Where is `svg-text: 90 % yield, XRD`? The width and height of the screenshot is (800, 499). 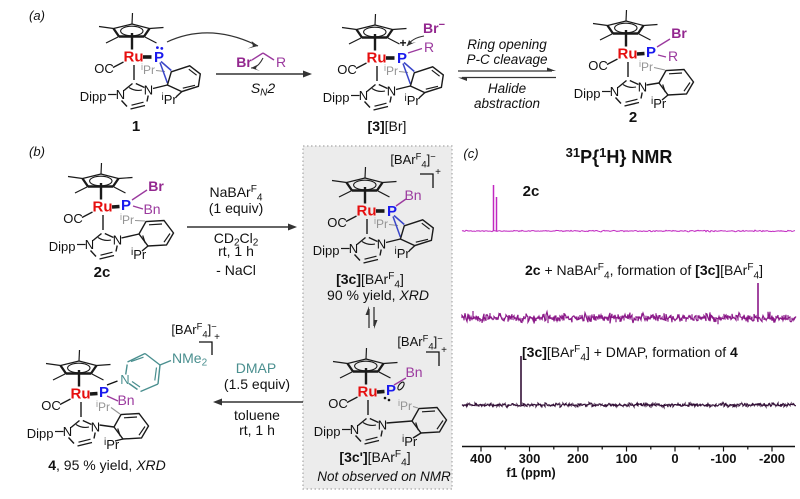
svg-text: 90 % yield, XRD is located at coordinates (378, 295).